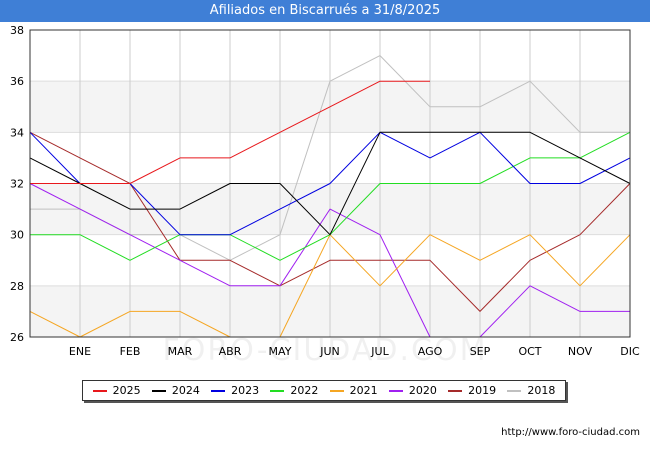 The width and height of the screenshot is (650, 450). I want to click on x-tick-label: JUL, so click(379, 351).